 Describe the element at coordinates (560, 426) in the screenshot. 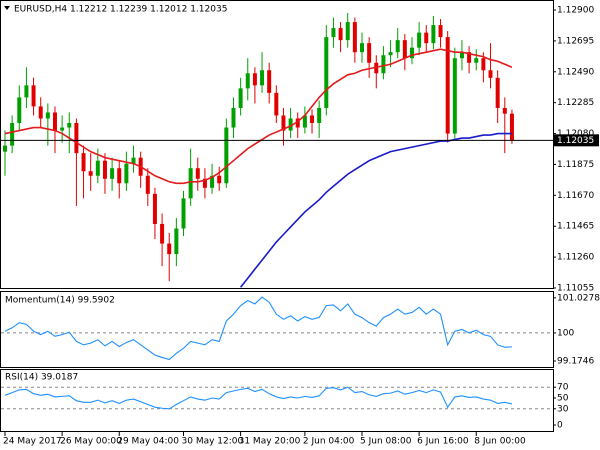

I see `y-tick-label: 0` at that location.